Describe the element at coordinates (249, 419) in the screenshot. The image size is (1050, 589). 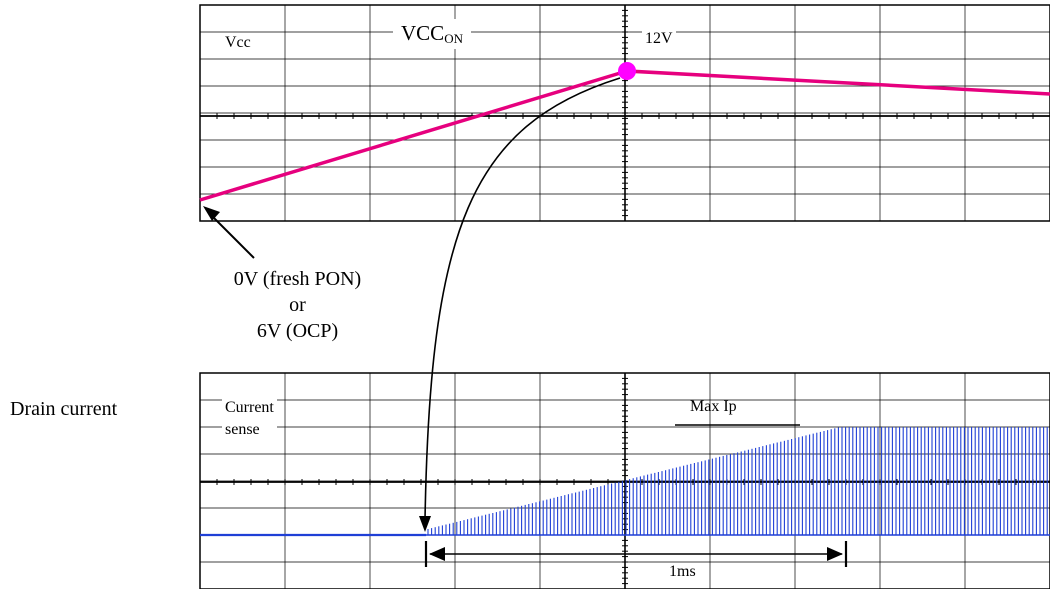
I see `current-sense-label: Current sense` at that location.